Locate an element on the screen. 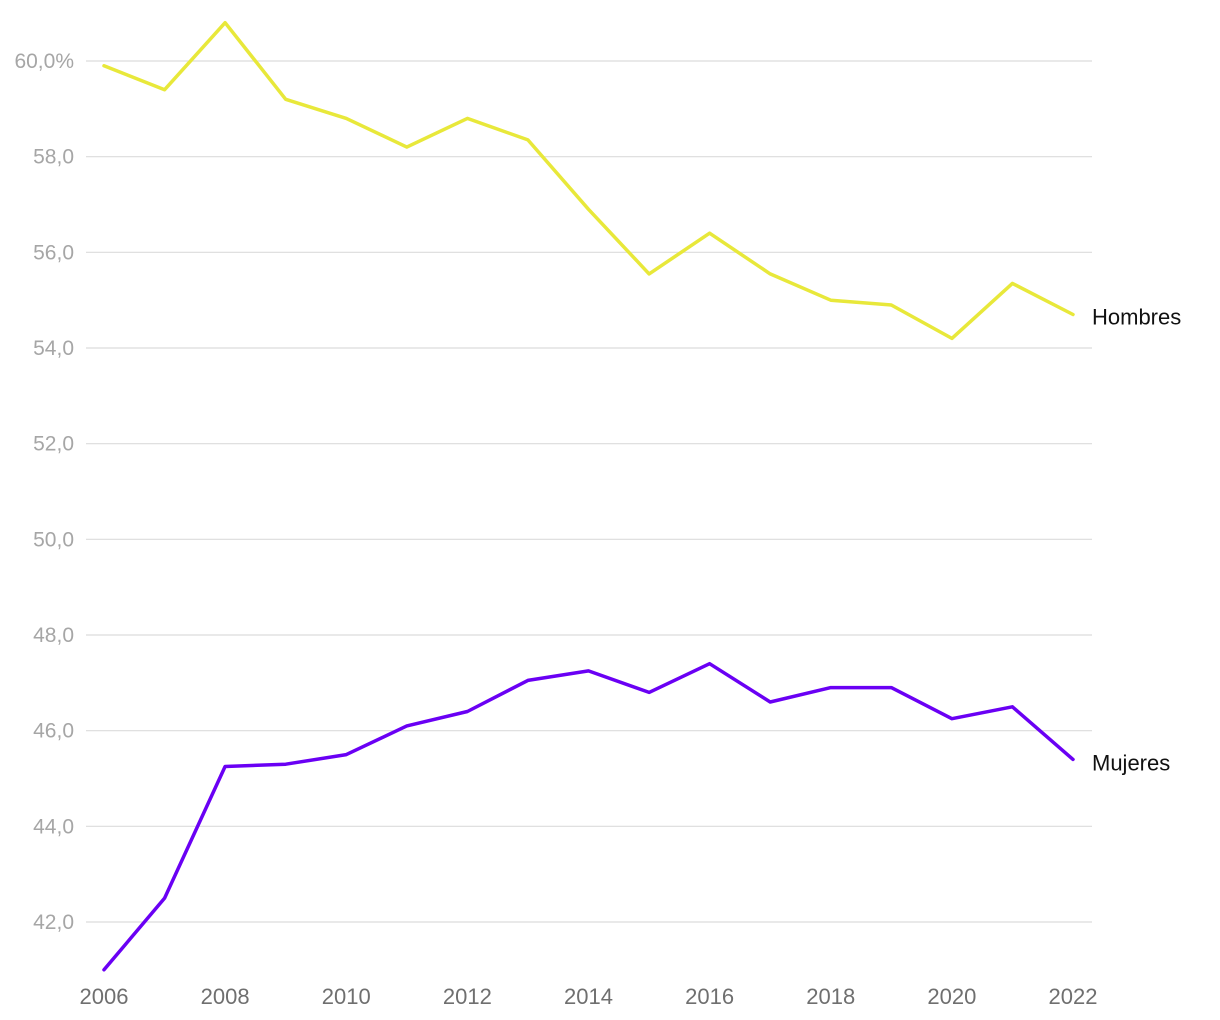 The image size is (1220, 1020). y-tick-label: 54,0 is located at coordinates (53, 348).